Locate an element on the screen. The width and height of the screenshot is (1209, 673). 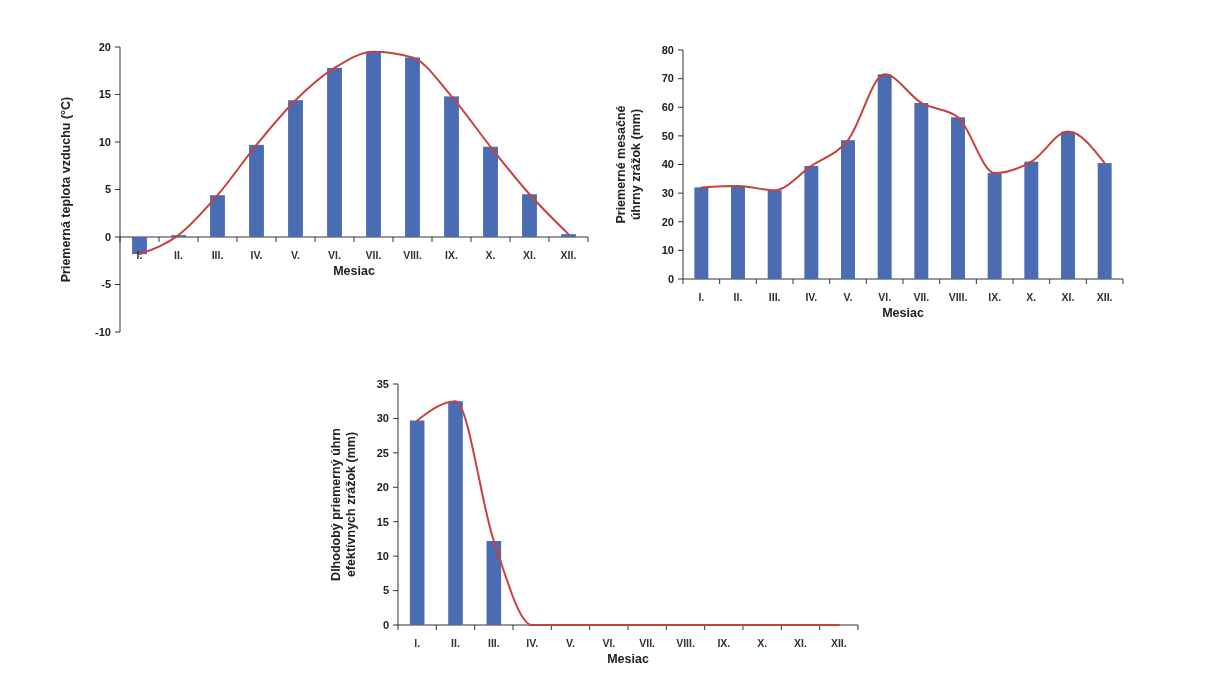
y-tick-label: -10 is located at coordinates (103, 331).